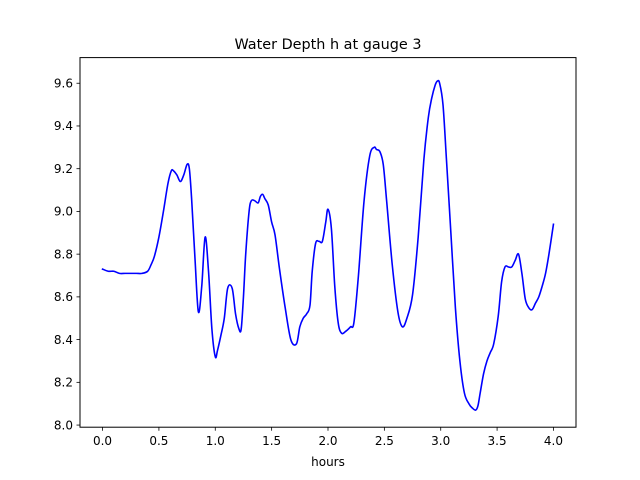 This screenshot has width=640, height=480. Describe the element at coordinates (327, 45) in the screenshot. I see `chart-title: Water Depth h at gauge 3` at that location.